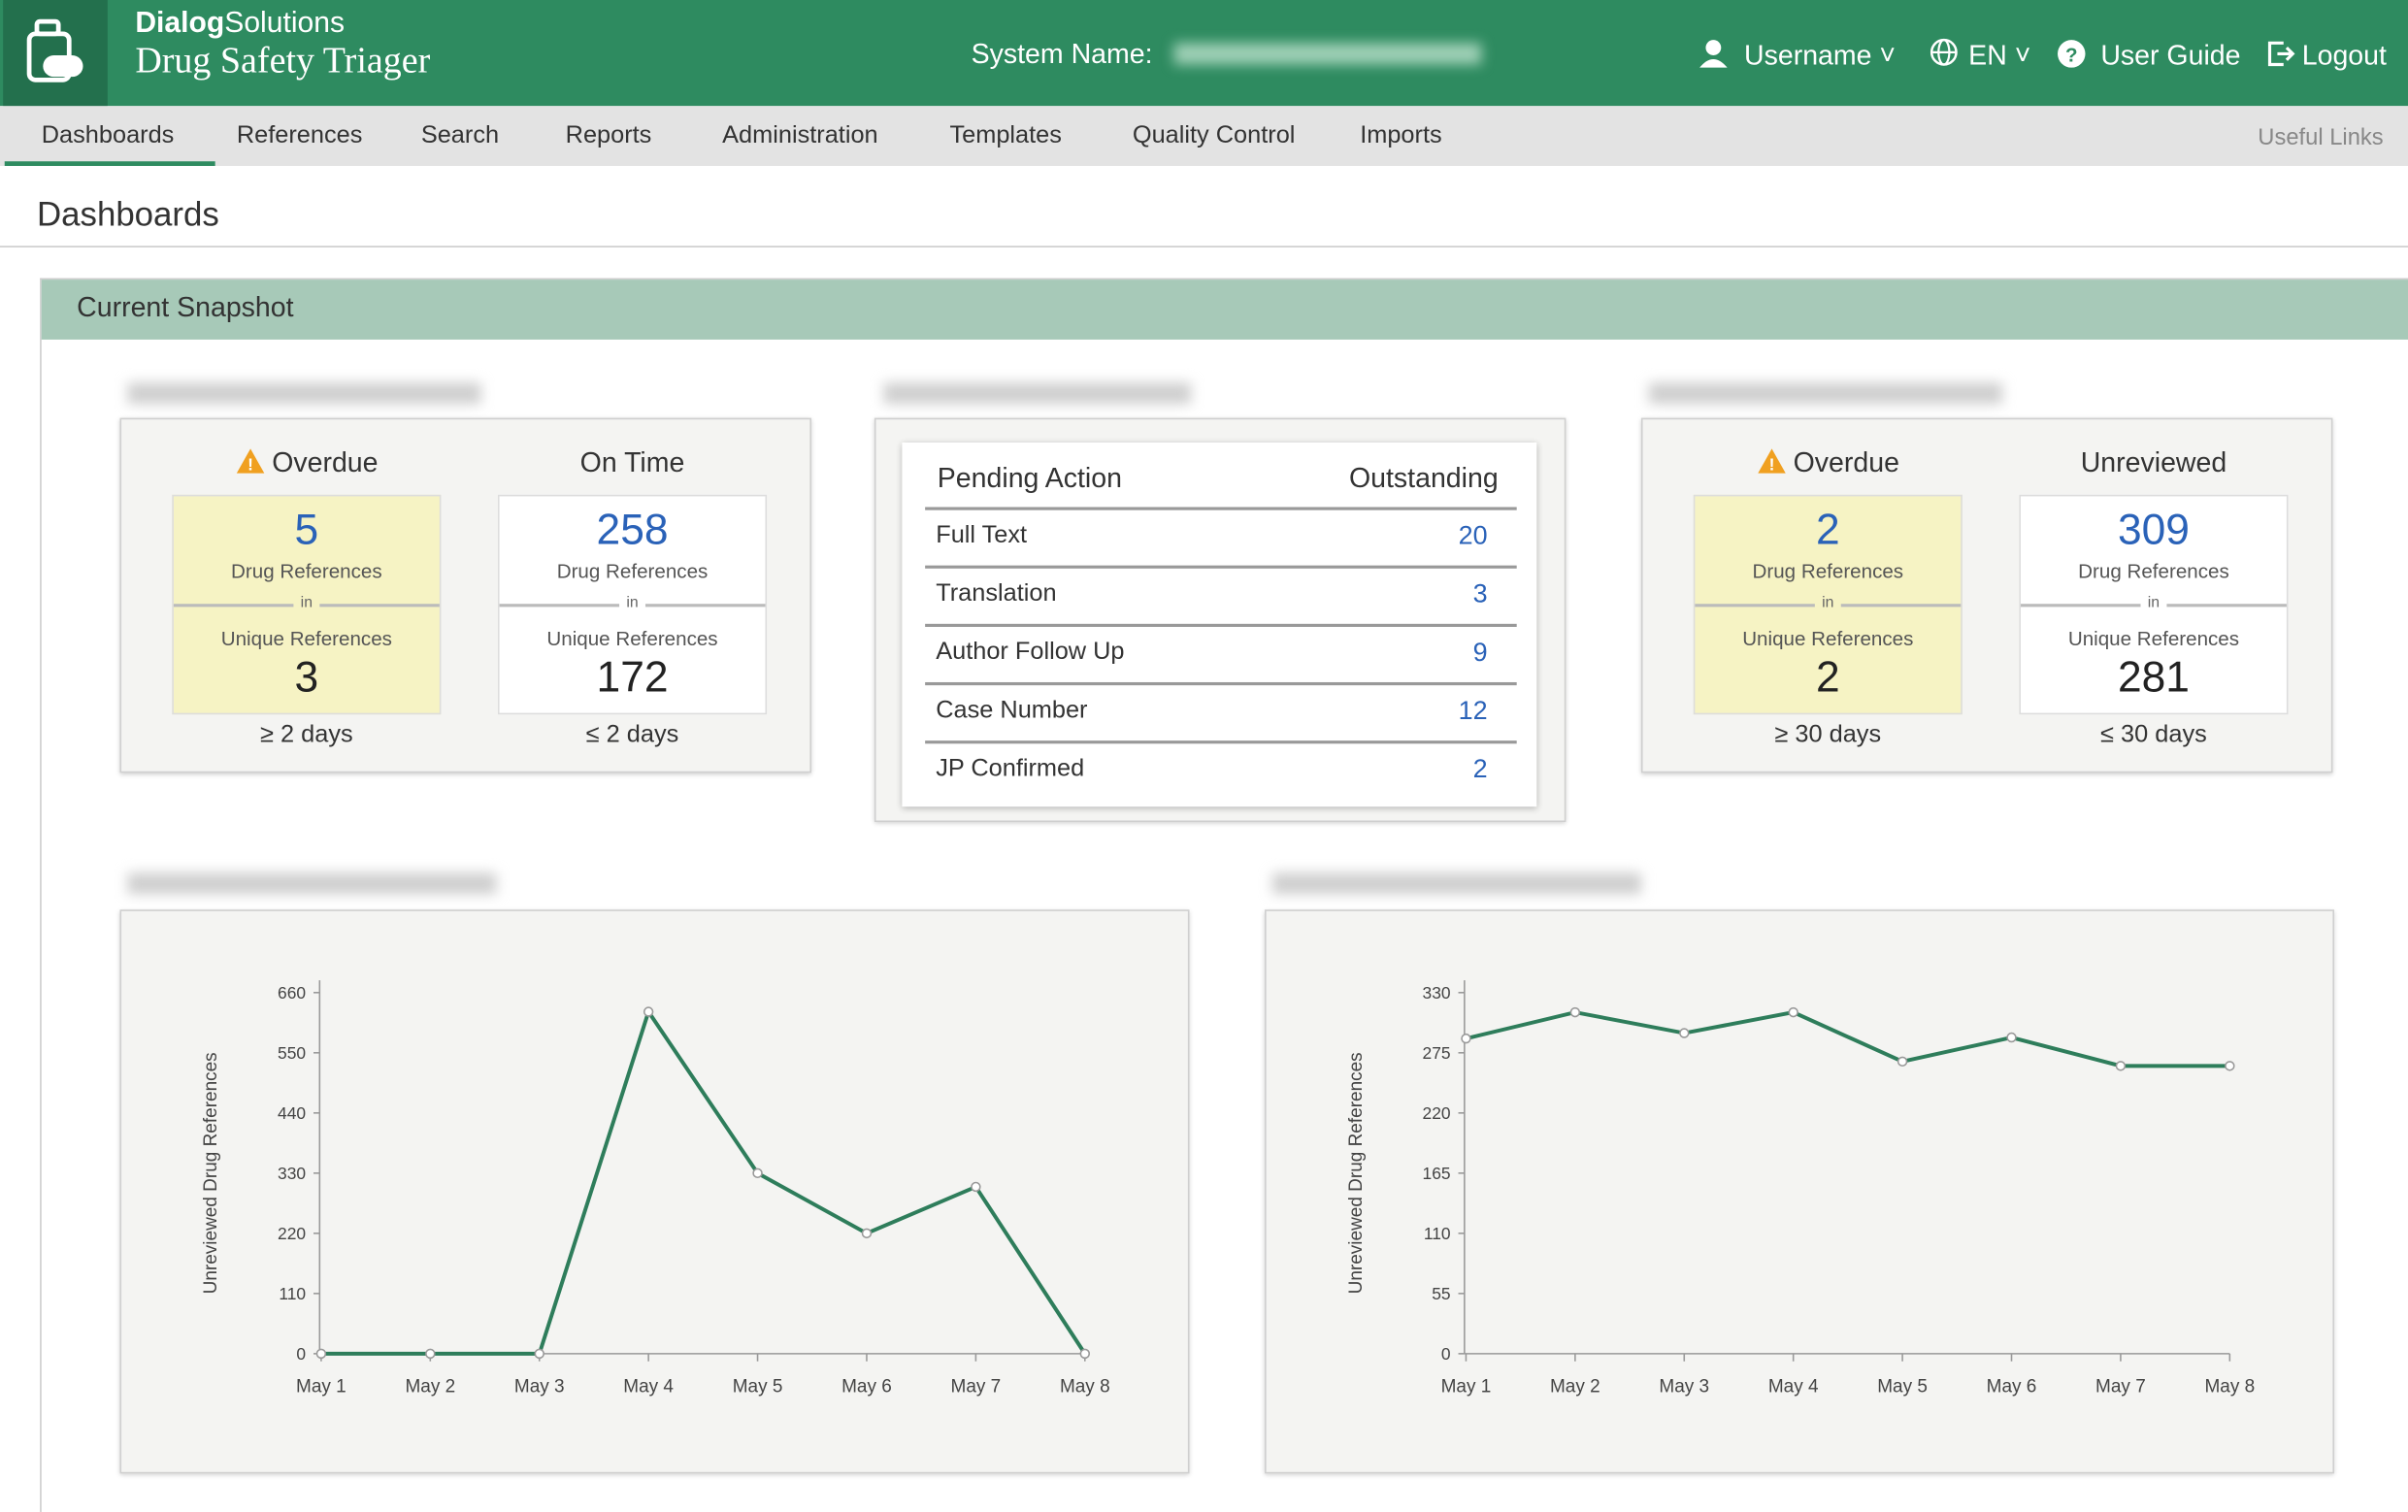 The height and width of the screenshot is (1512, 2408). What do you see at coordinates (1214, 136) in the screenshot?
I see `nav-tab: Quality Control` at bounding box center [1214, 136].